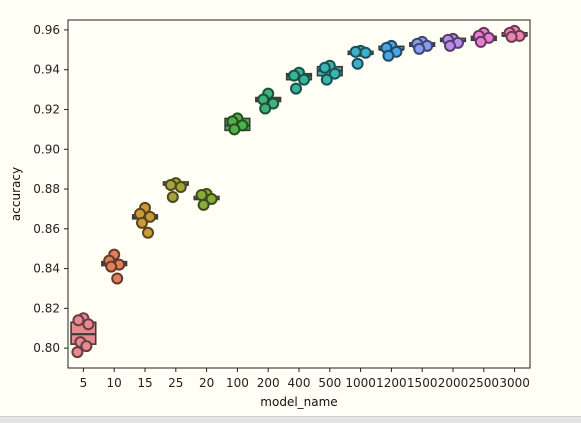 This screenshot has width=581, height=423. I want to click on x-tick-label: 1200, so click(391, 383).